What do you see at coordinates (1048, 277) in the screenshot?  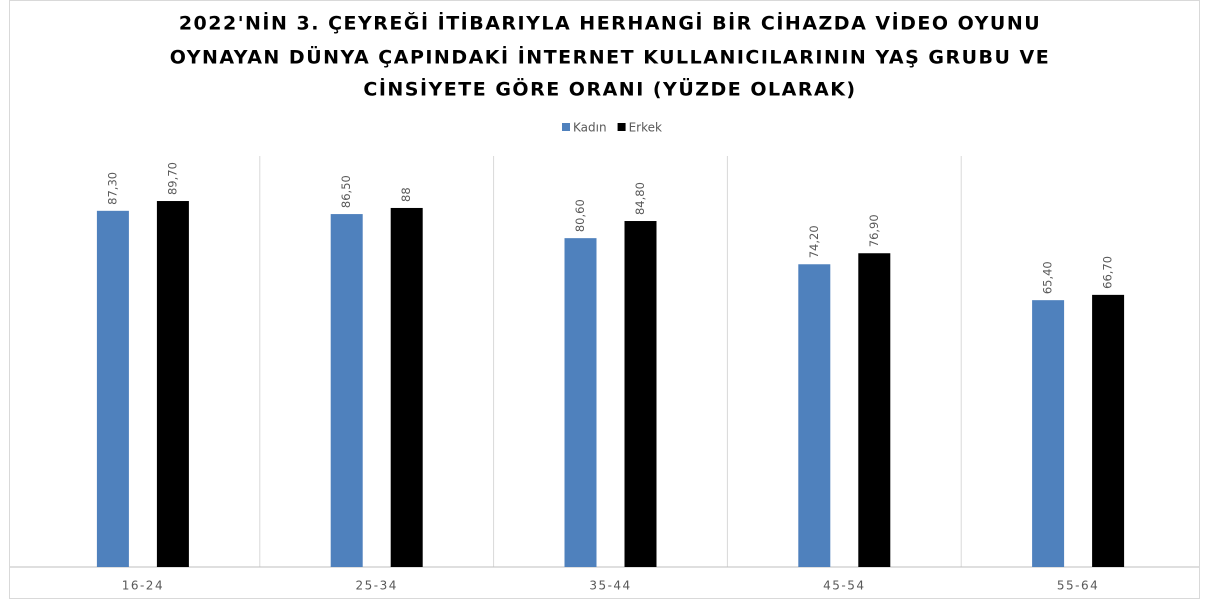 I see `value-label: 65,40` at bounding box center [1048, 277].